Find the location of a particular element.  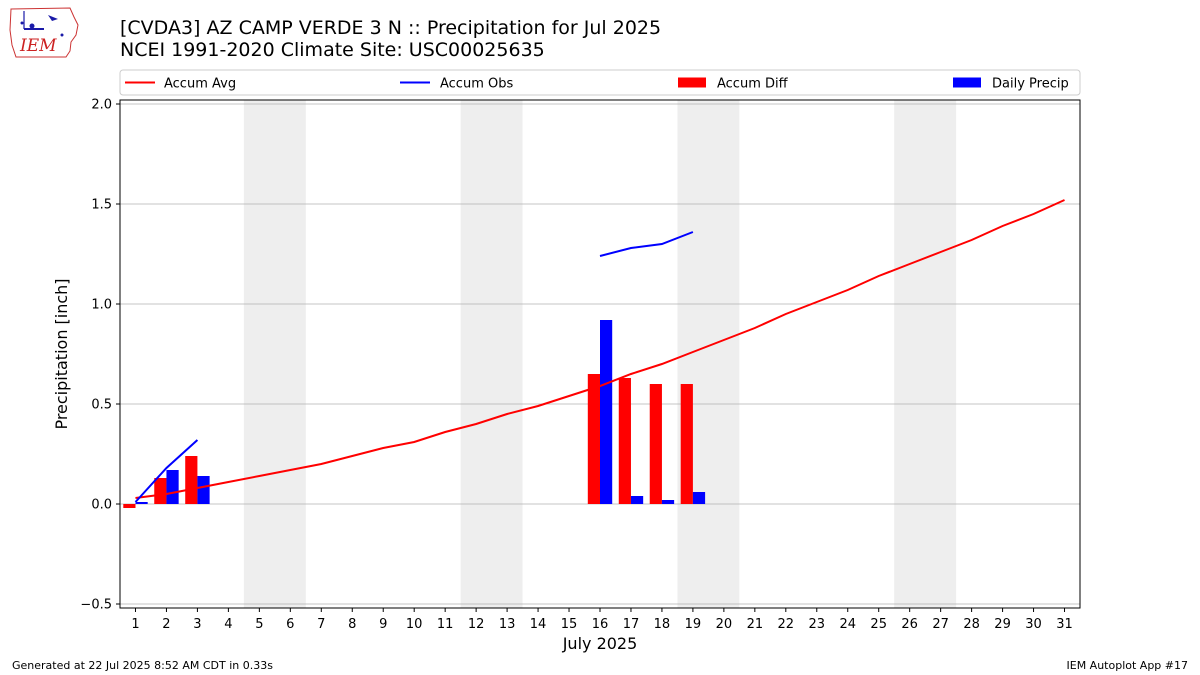

y-tick-label: 1.5 is located at coordinates (101, 205).